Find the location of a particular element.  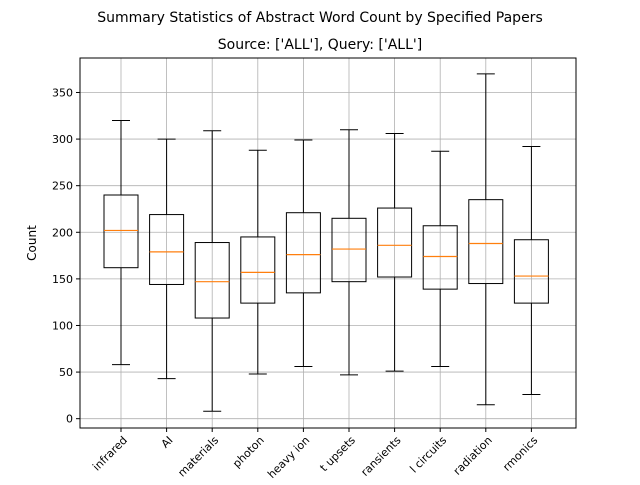

y-axis-label: Count is located at coordinates (32, 243).